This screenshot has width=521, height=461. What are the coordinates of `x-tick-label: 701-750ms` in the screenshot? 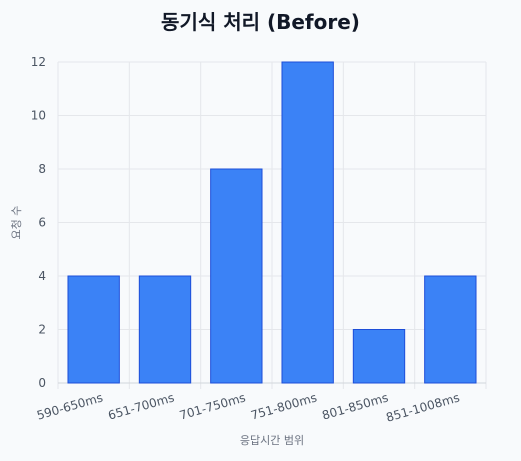 It's located at (212, 406).